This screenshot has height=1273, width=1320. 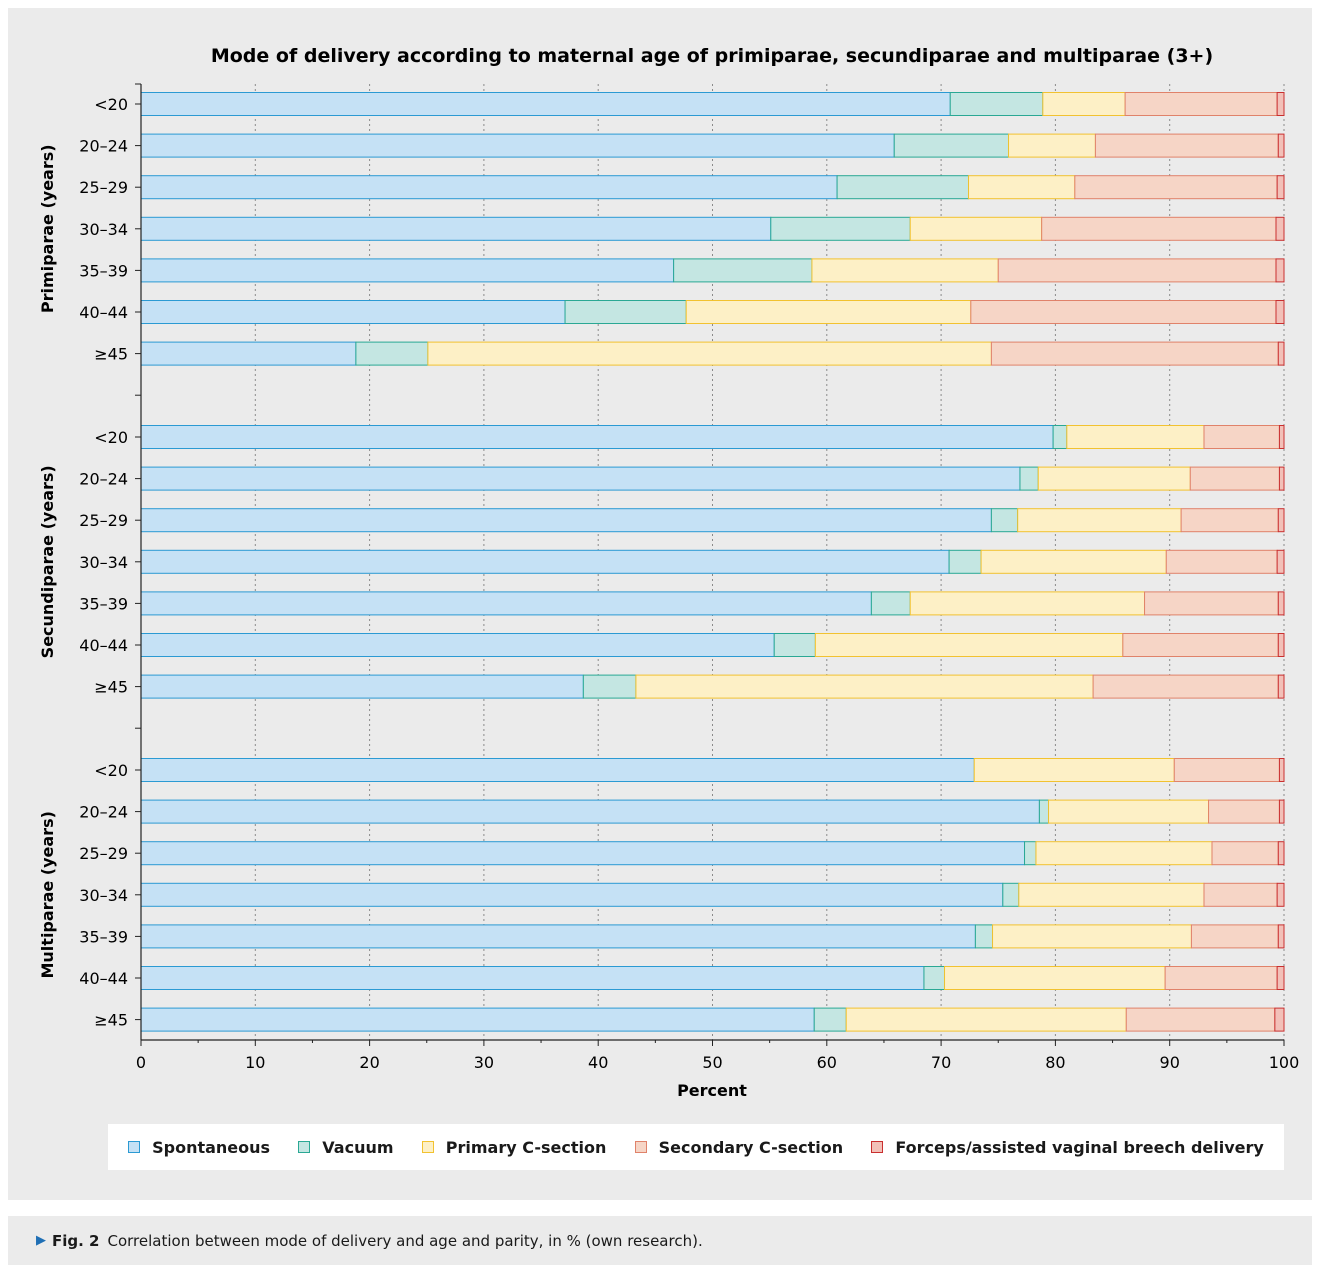 I want to click on y-tick-label: 25–29, so click(x=103, y=853).